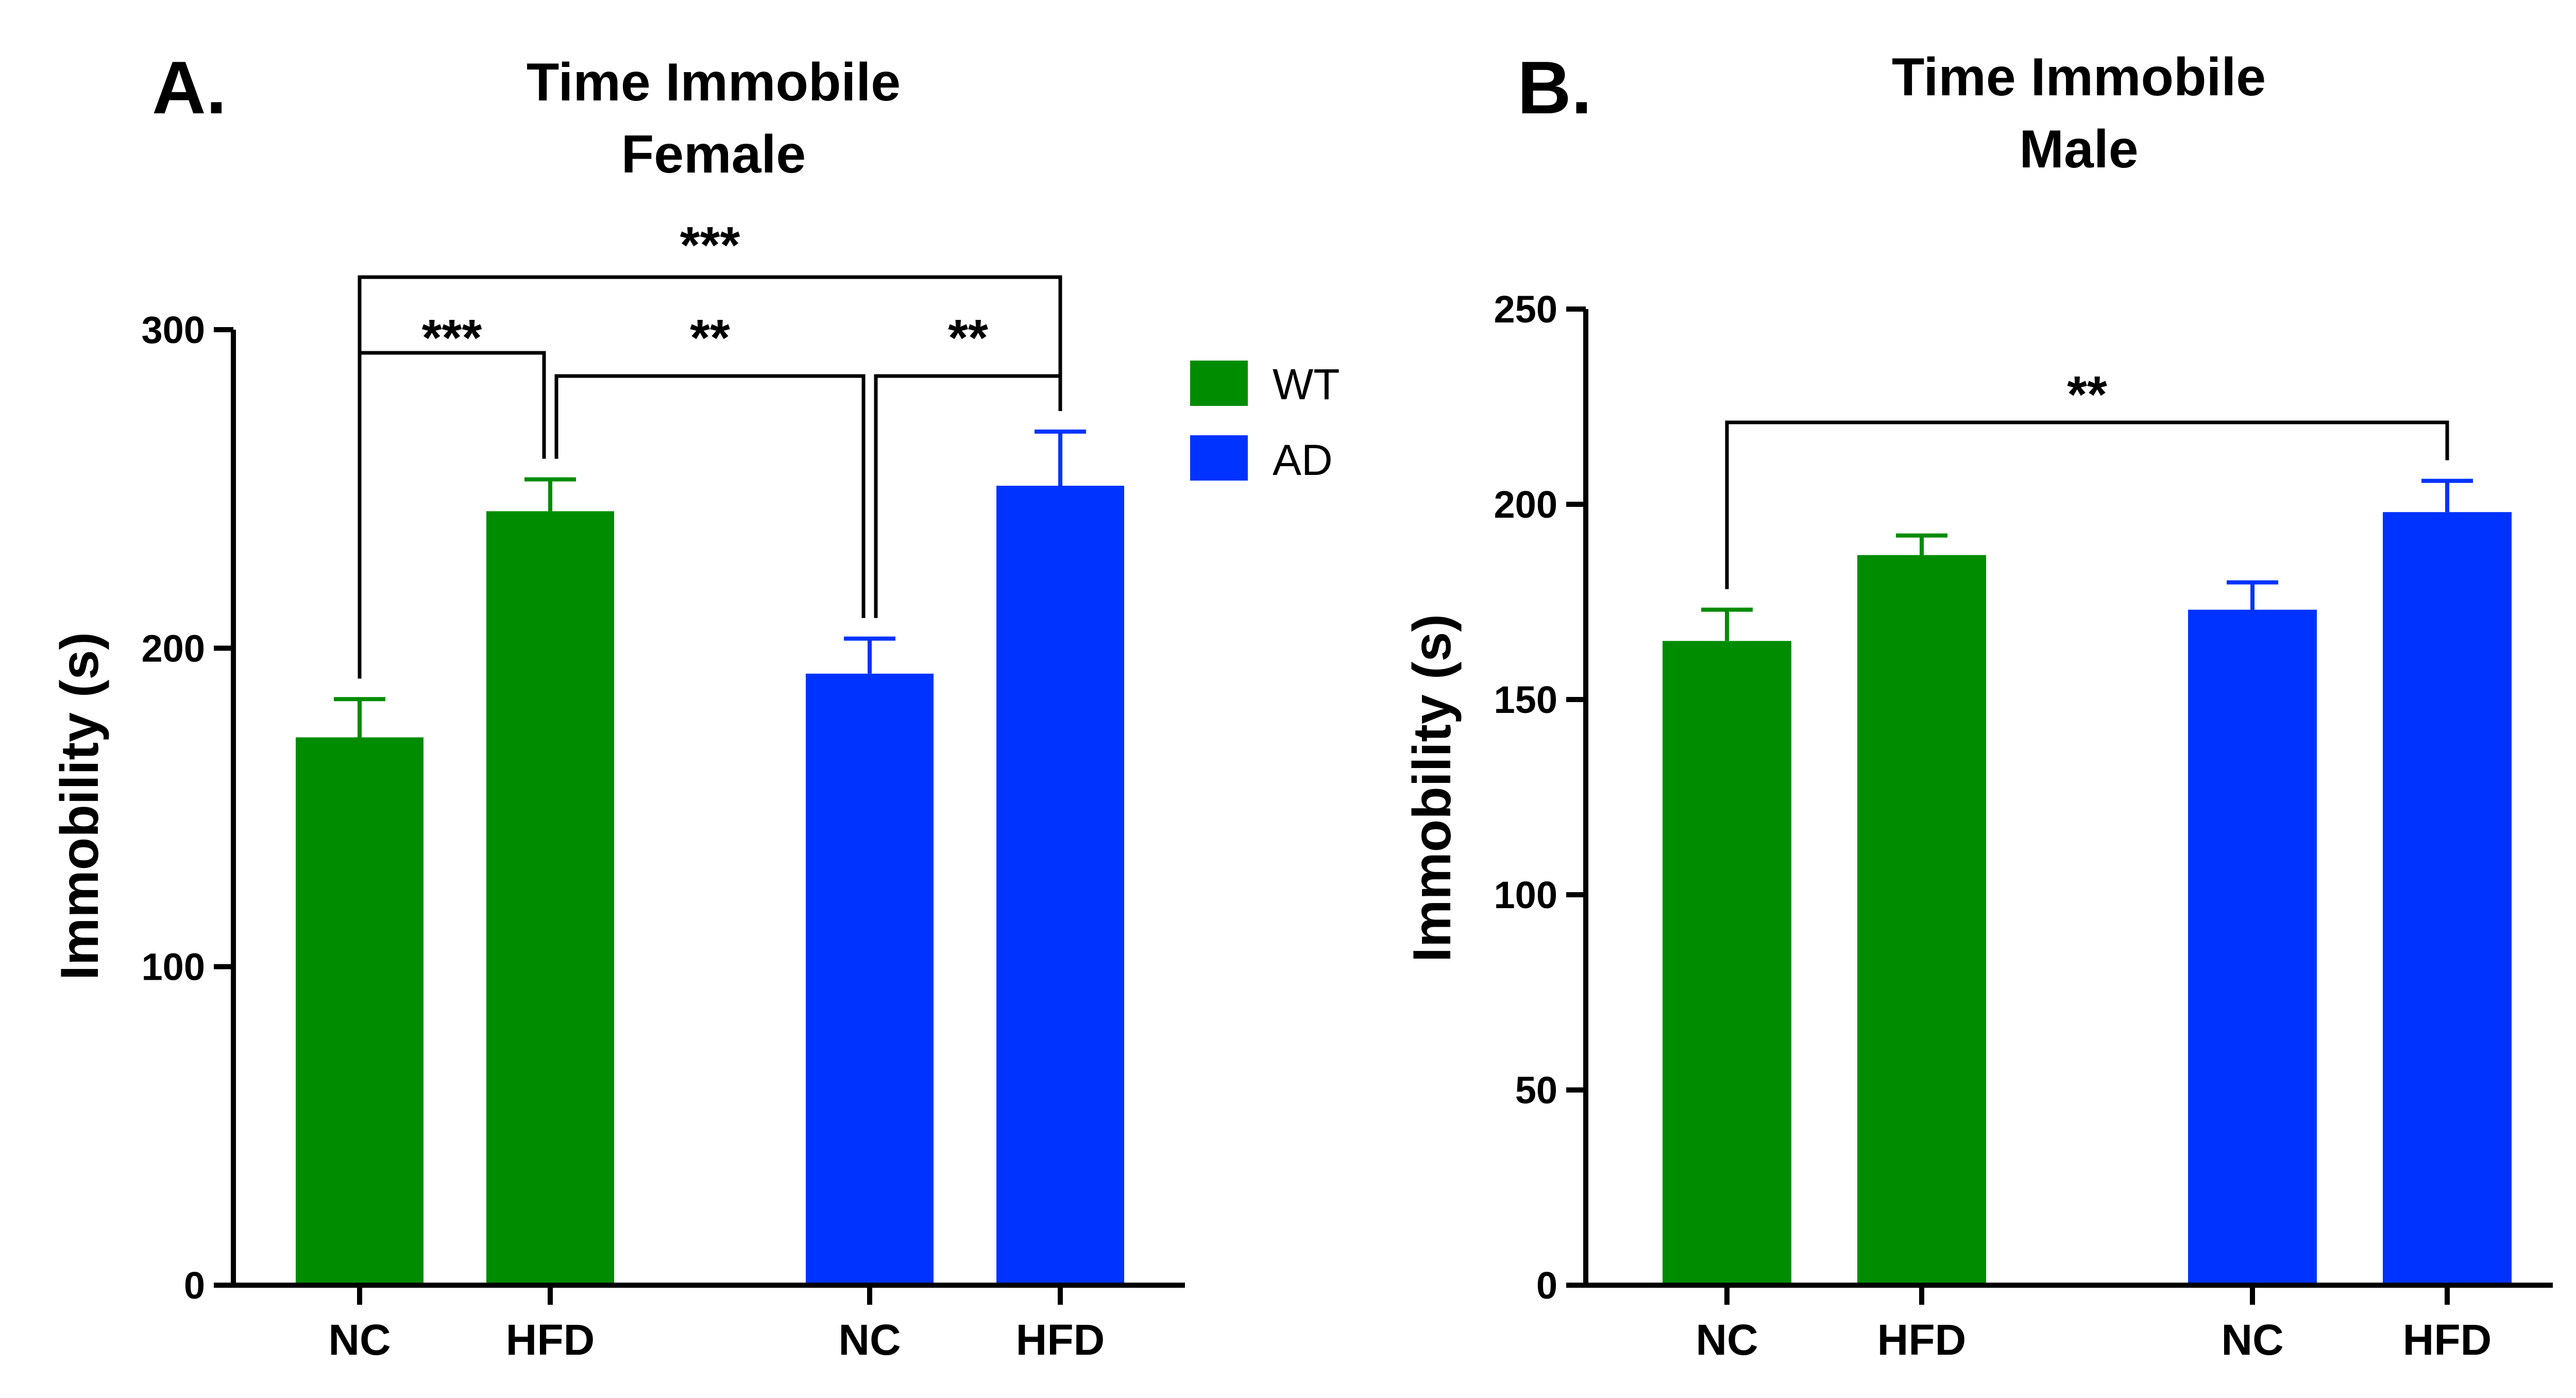 This screenshot has width=2576, height=1398. What do you see at coordinates (80, 806) in the screenshot?
I see `panel-a-y-axis-label: Immobility (s)` at bounding box center [80, 806].